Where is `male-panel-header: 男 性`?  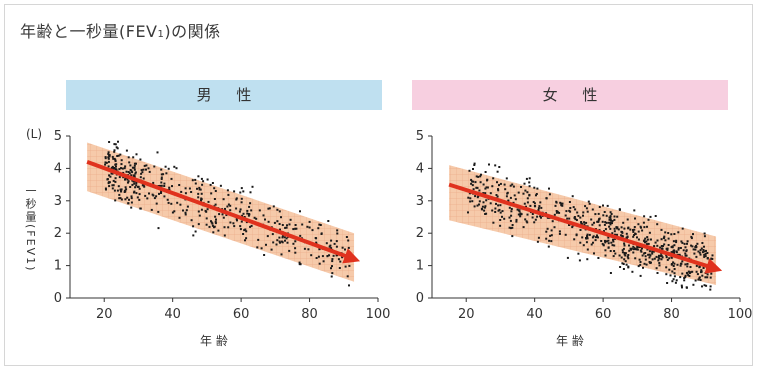 male-panel-header: 男 性 is located at coordinates (224, 95).